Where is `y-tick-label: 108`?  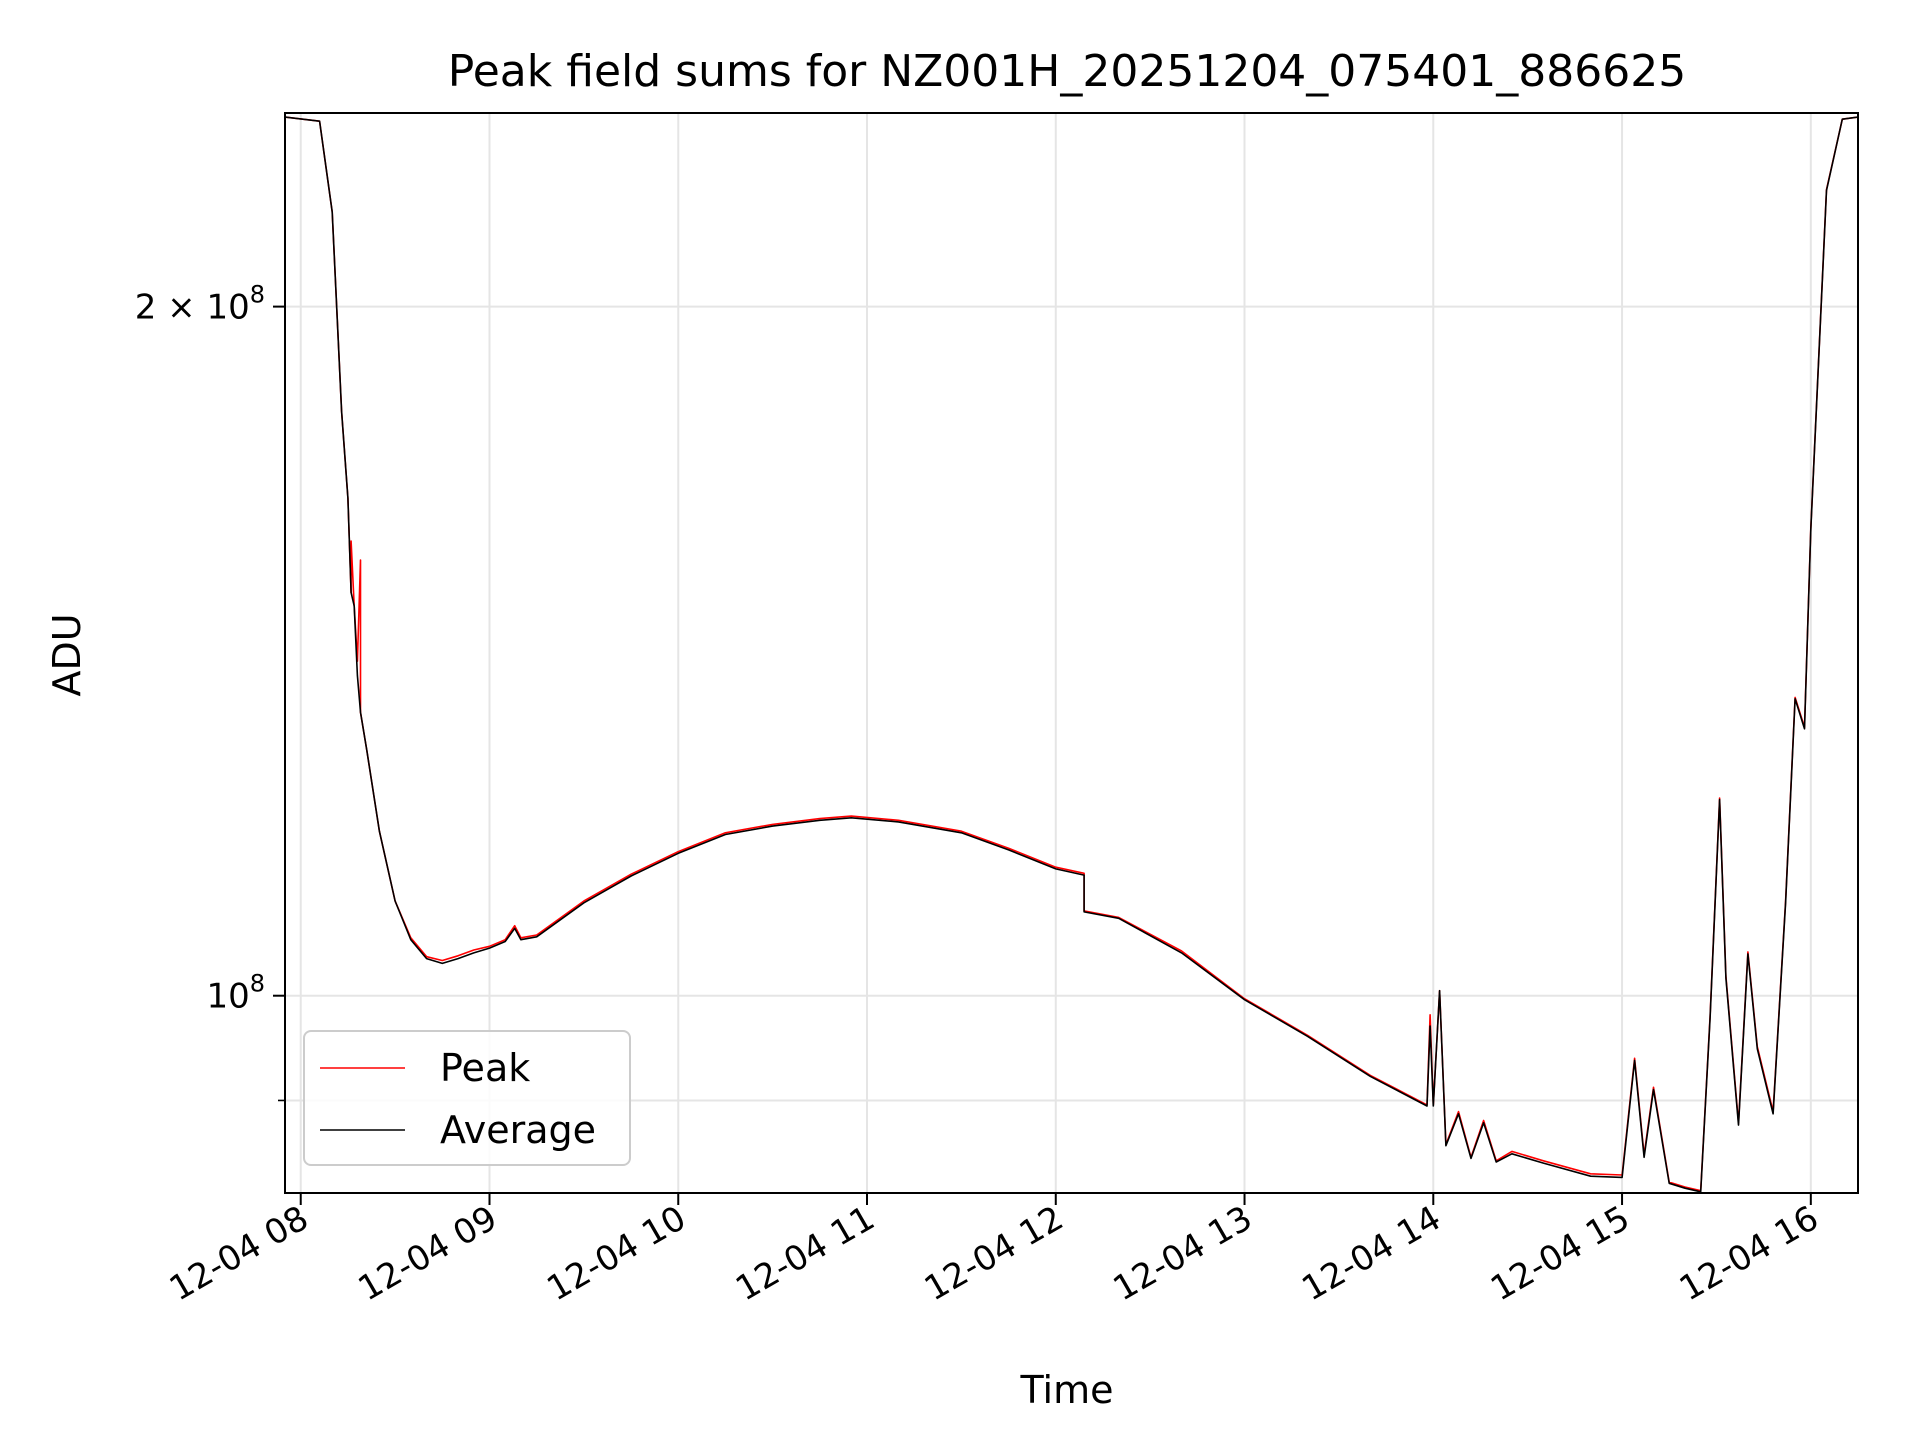
y-tick-label: 108 is located at coordinates (235, 993).